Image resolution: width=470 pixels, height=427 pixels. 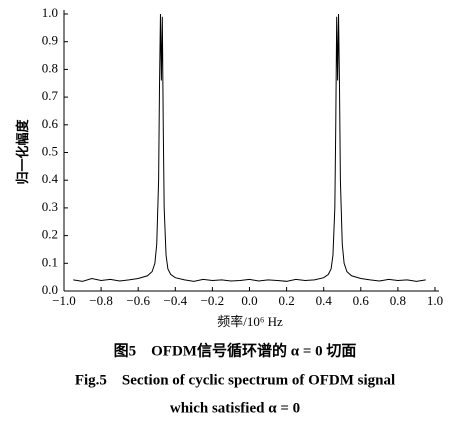 I want to click on y-tick-label: 0.0, so click(x=50, y=289).